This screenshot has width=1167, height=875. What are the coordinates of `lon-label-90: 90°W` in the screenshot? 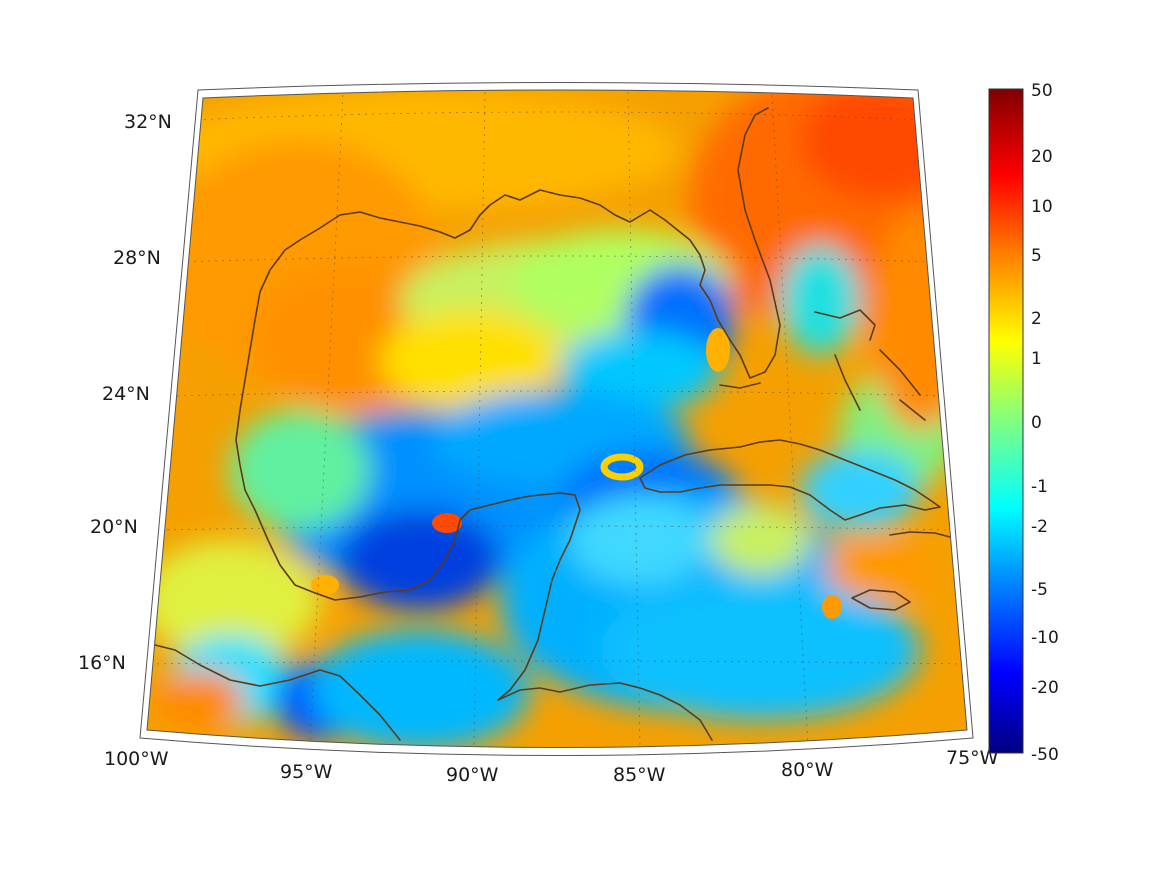 It's located at (472, 775).